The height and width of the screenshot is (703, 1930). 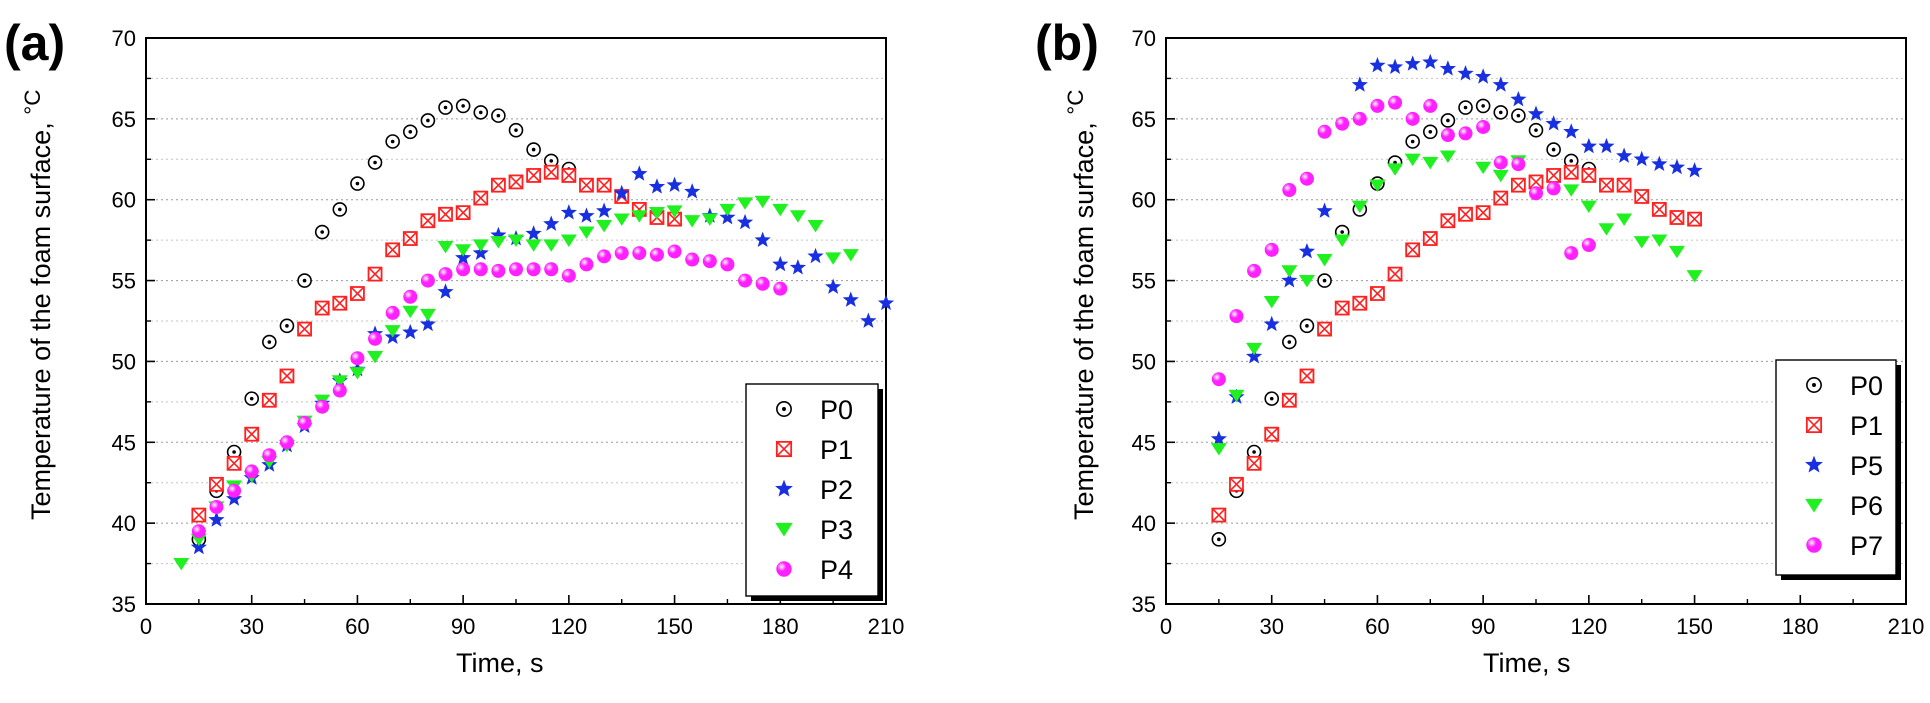 What do you see at coordinates (814, 410) in the screenshot?
I see `legend-item: P0` at bounding box center [814, 410].